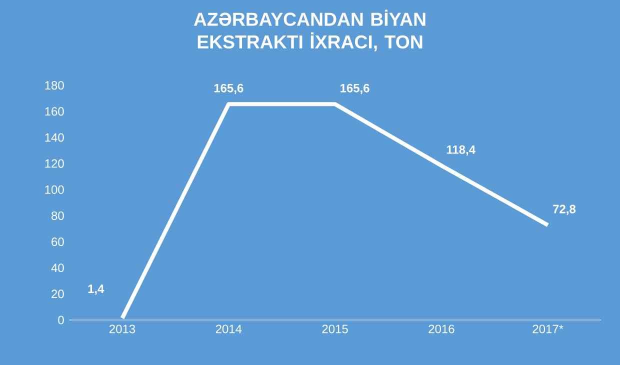  Describe the element at coordinates (564, 210) in the screenshot. I see `data-label: 72,8` at that location.